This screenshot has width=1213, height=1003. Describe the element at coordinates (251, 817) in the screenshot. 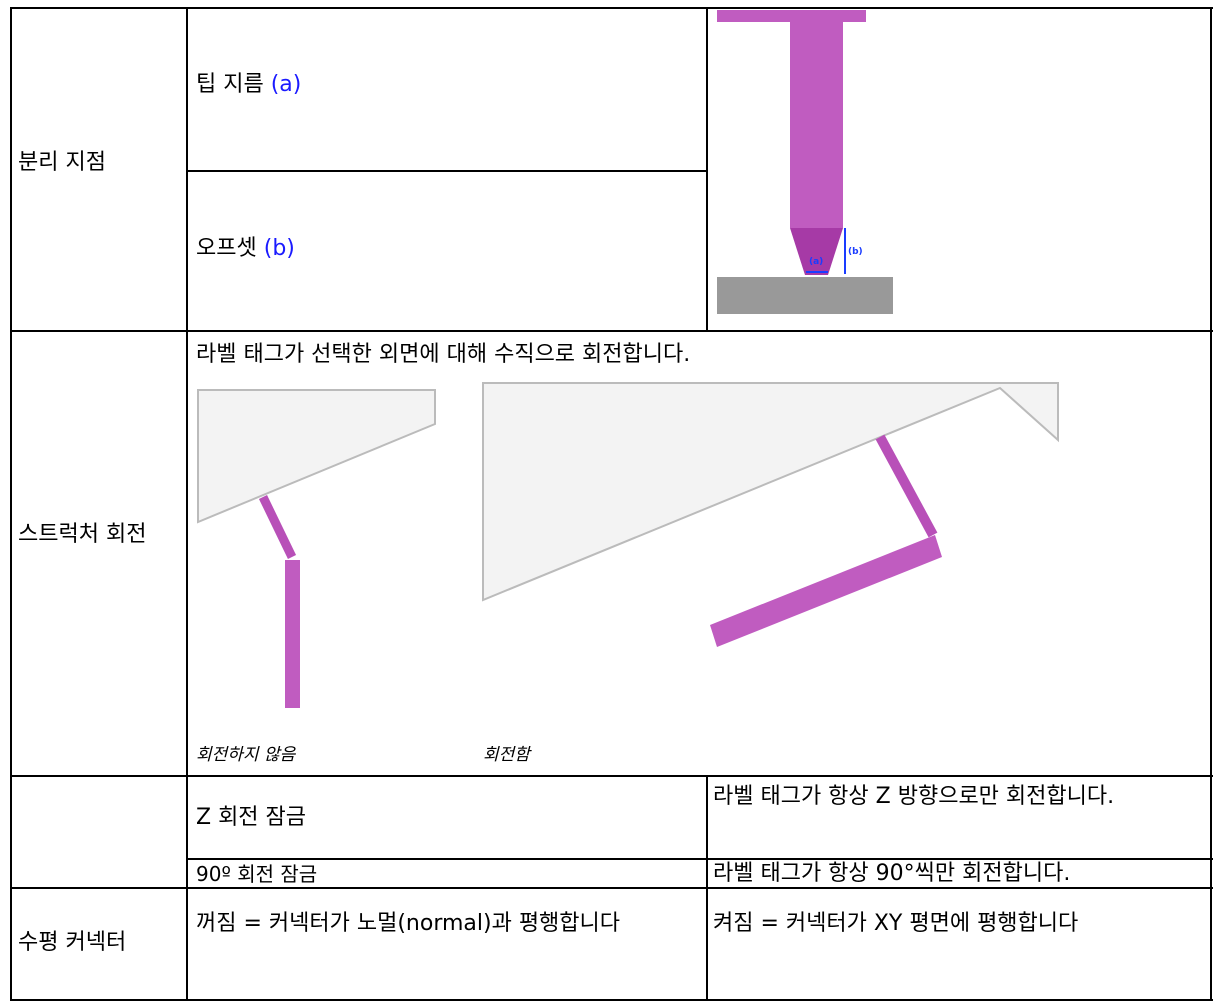

I see `option-name: Z 회전 잠금` at that location.